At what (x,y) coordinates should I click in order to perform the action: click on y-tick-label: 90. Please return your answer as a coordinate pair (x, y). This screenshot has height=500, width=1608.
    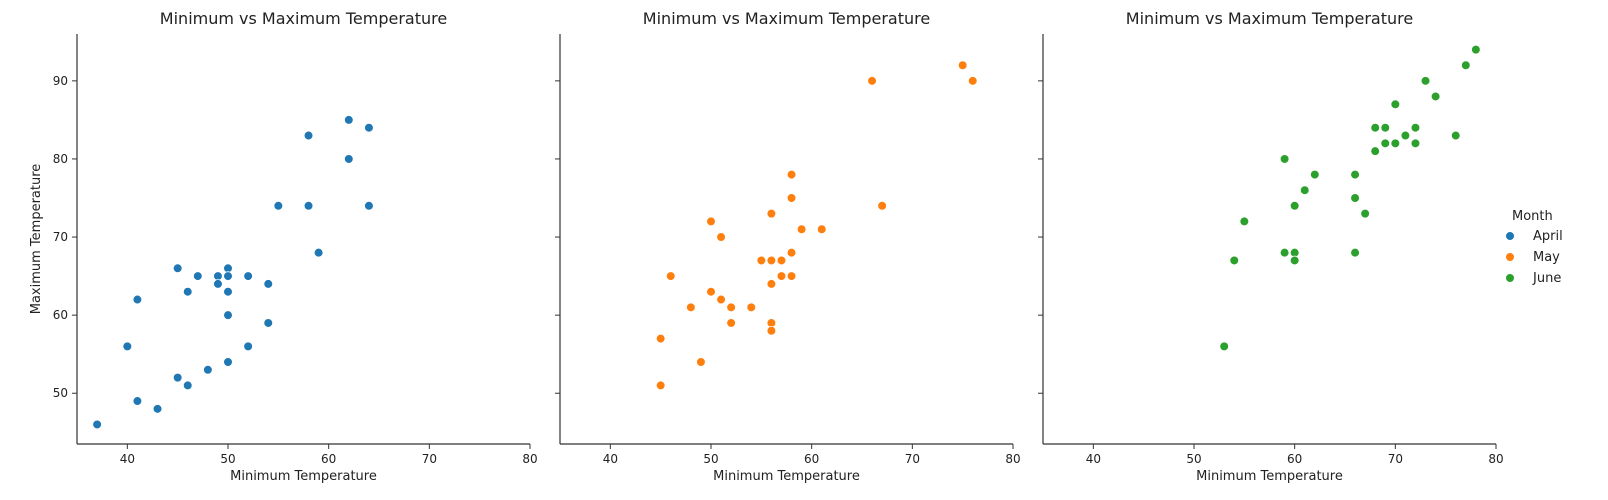
    Looking at the image, I should click on (60, 81).